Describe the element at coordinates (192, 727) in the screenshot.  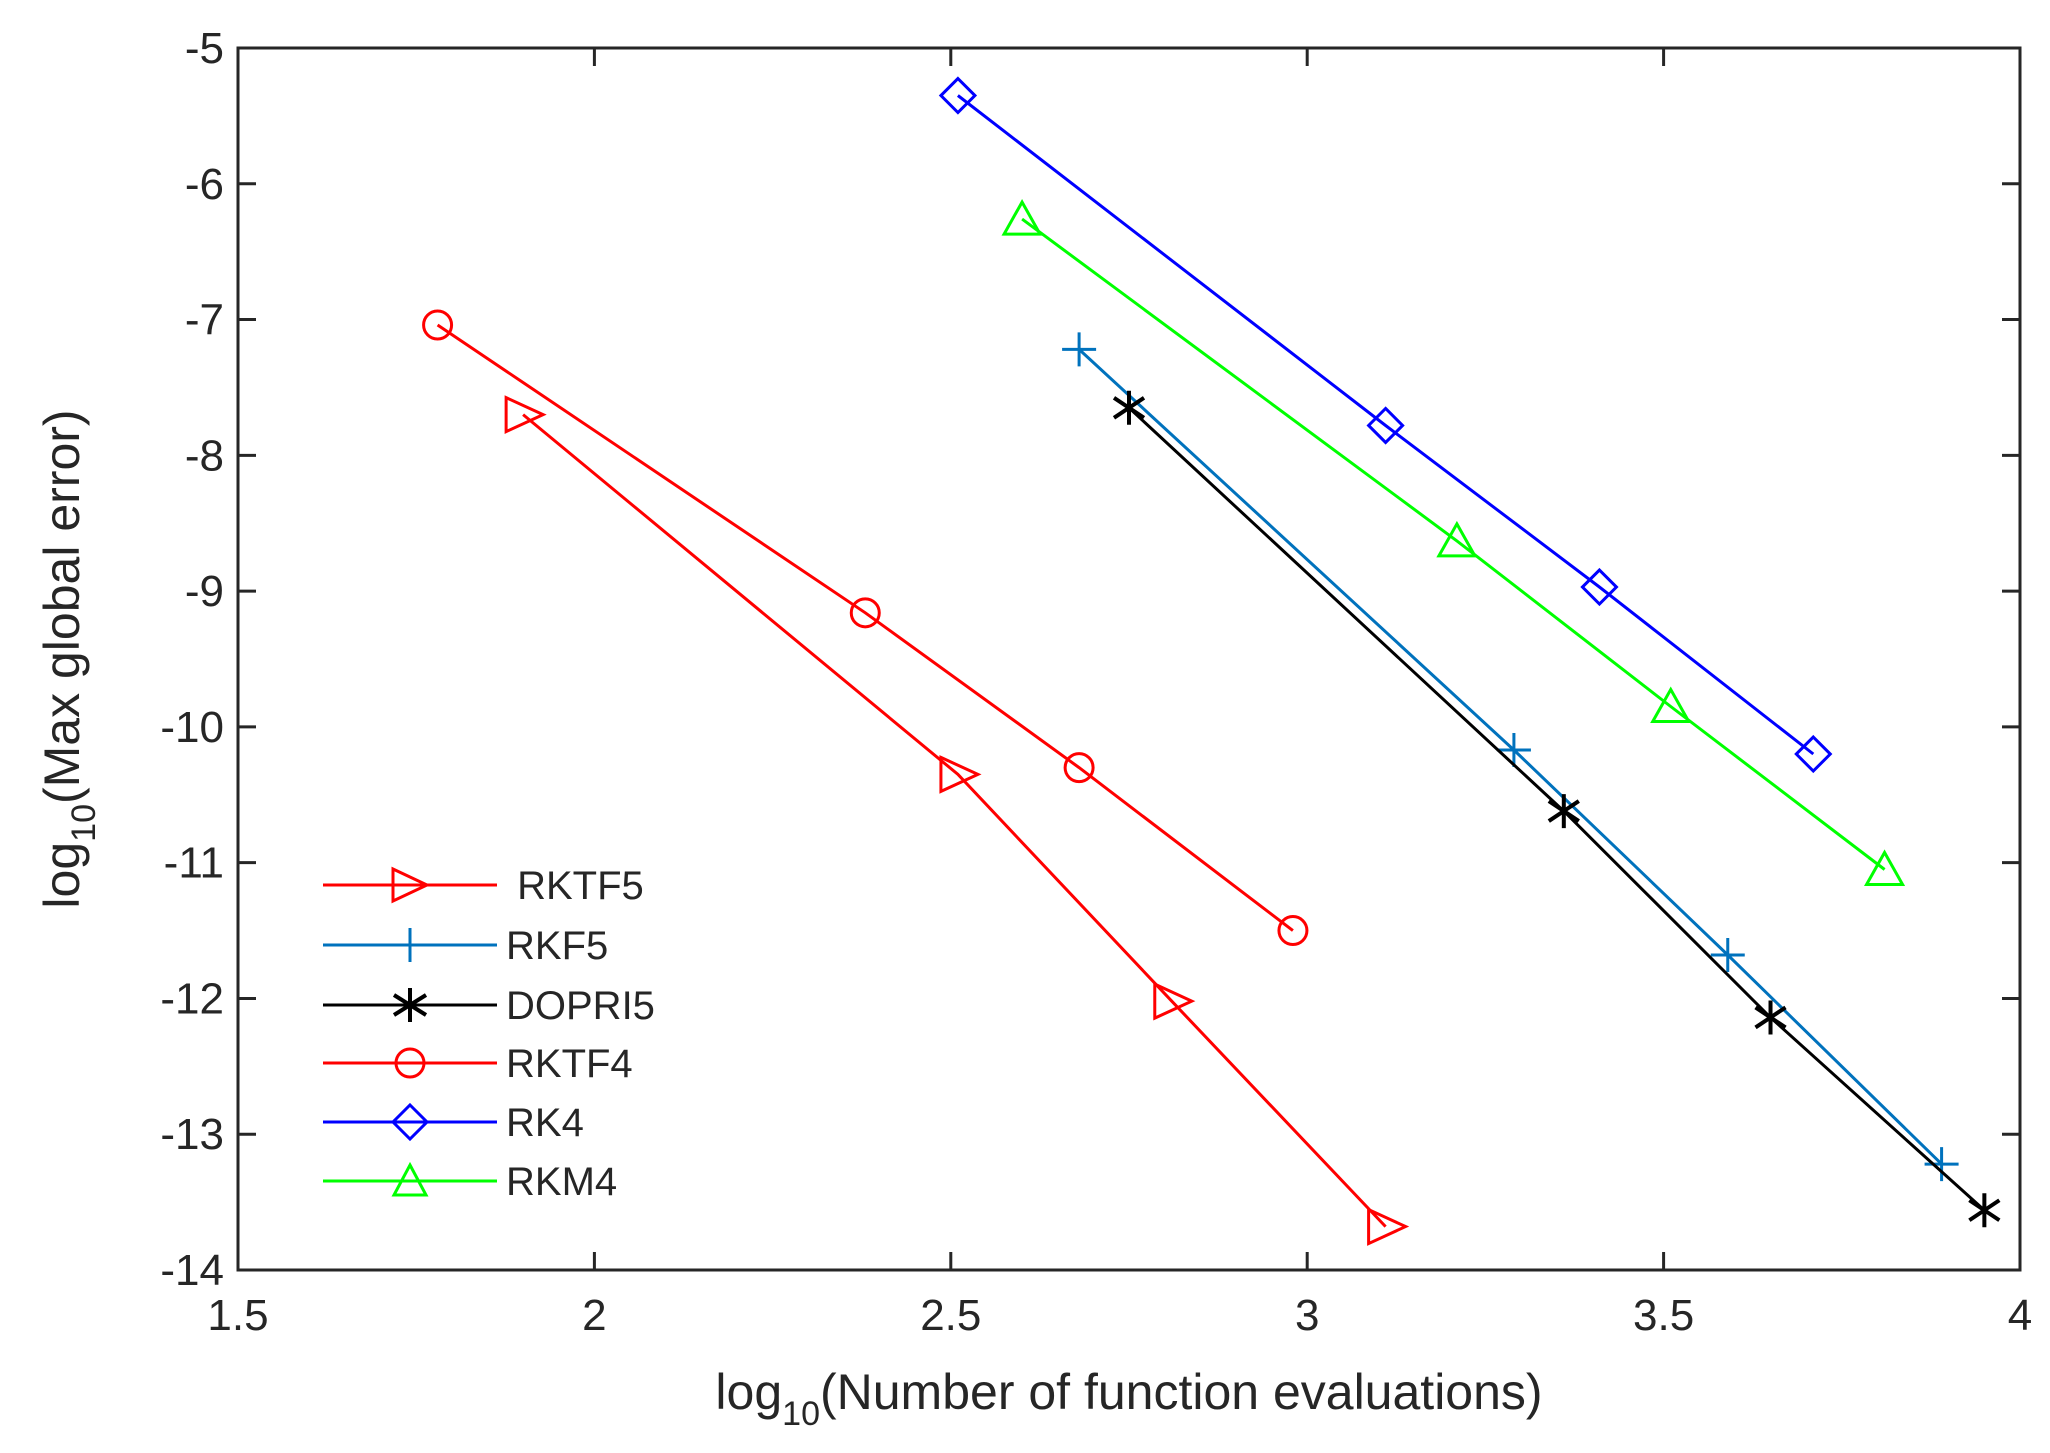
I see `y-tick-label: -10` at that location.